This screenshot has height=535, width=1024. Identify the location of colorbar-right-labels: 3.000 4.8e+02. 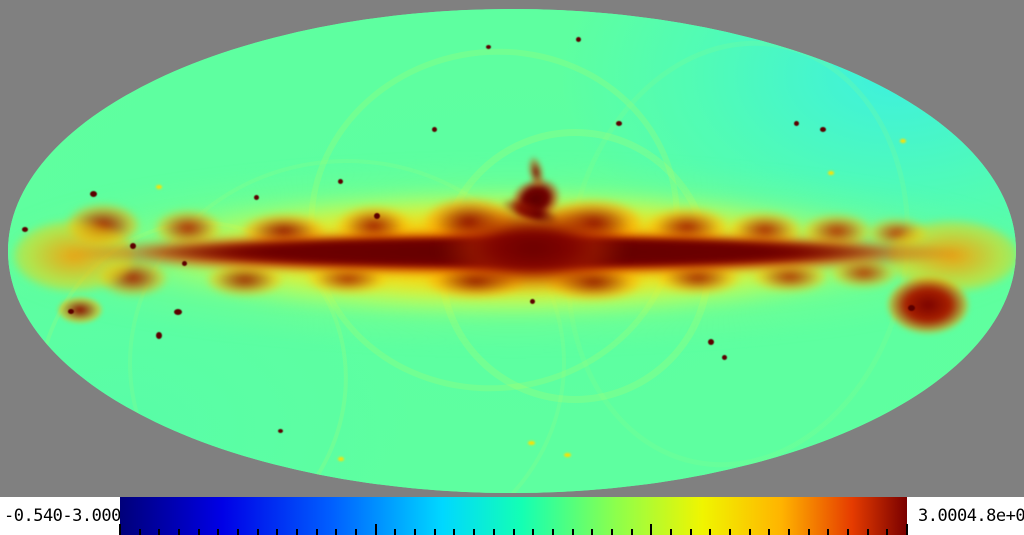
(965, 516).